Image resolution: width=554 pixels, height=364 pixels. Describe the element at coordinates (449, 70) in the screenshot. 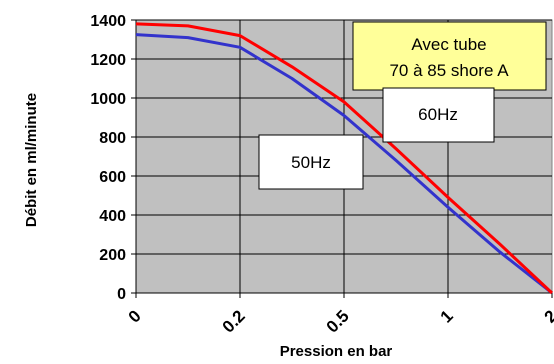

I see `tube-annotation-line2: 70 à 85 shore A` at that location.